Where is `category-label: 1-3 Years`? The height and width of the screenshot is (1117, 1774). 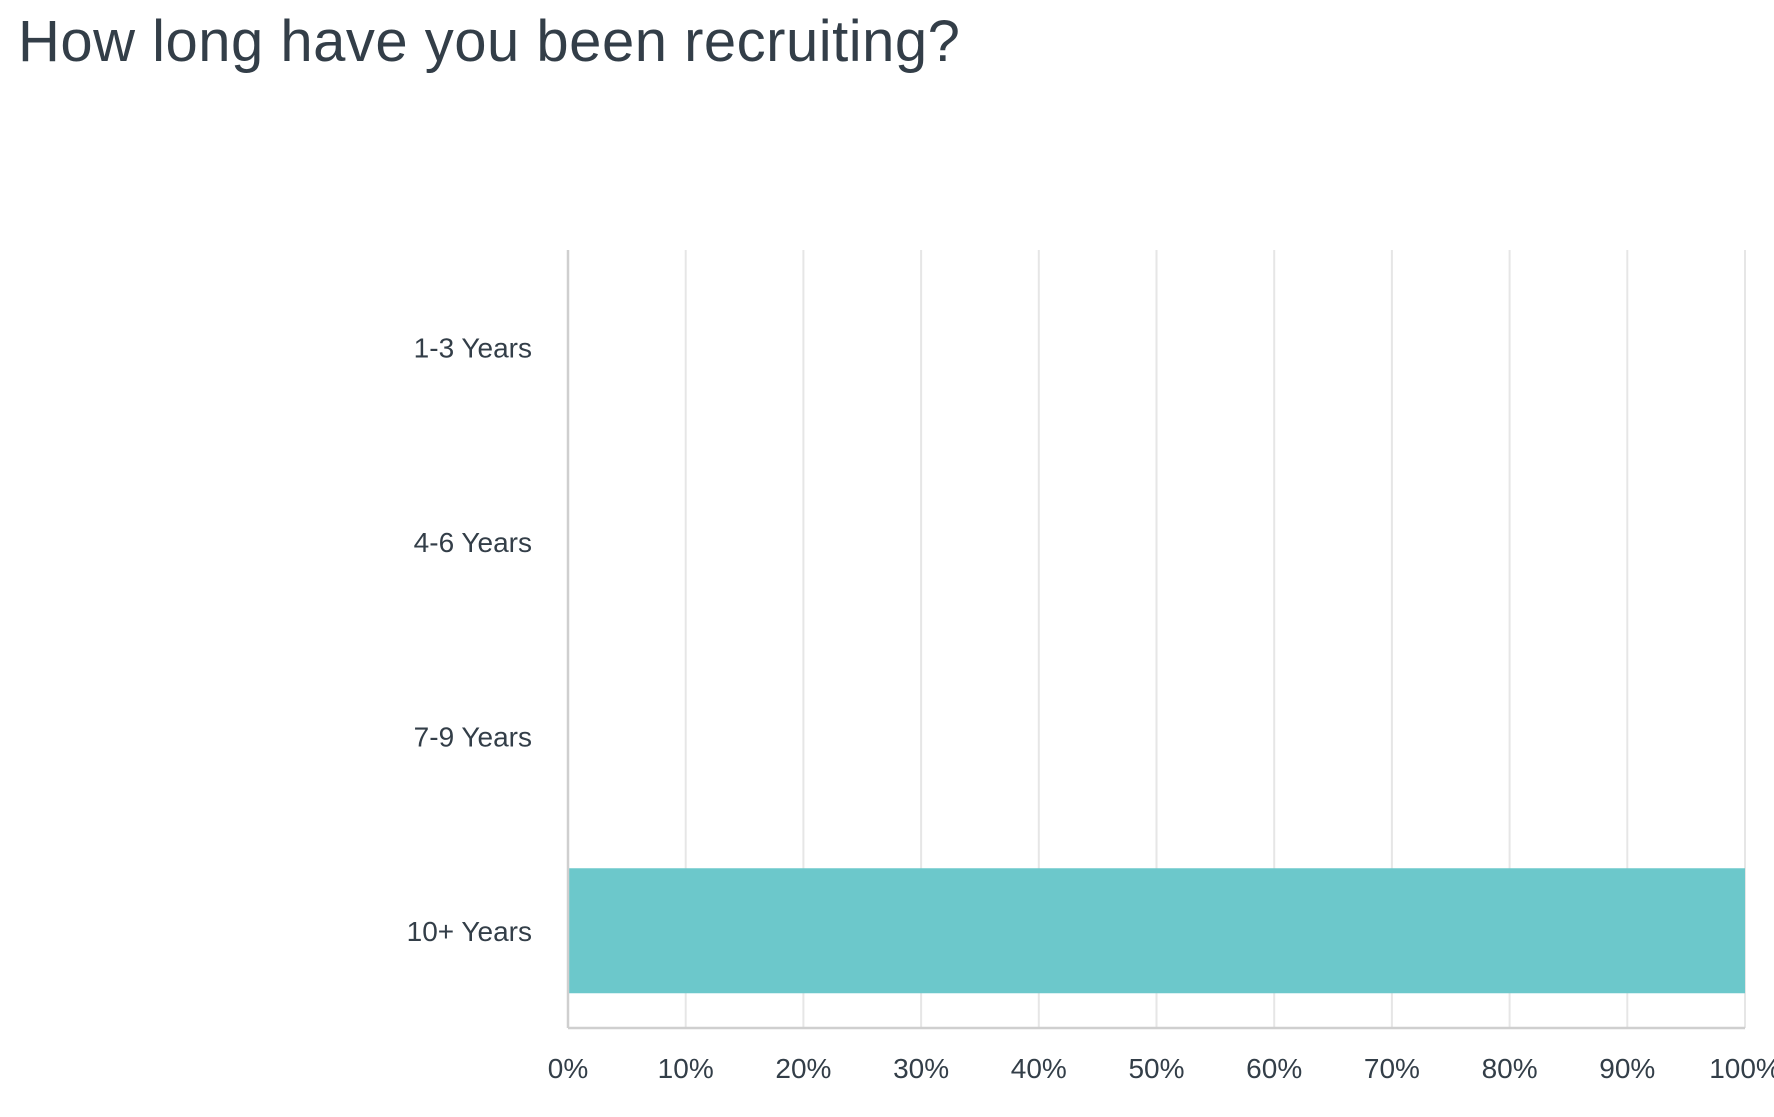
category-label: 1-3 Years is located at coordinates (473, 347).